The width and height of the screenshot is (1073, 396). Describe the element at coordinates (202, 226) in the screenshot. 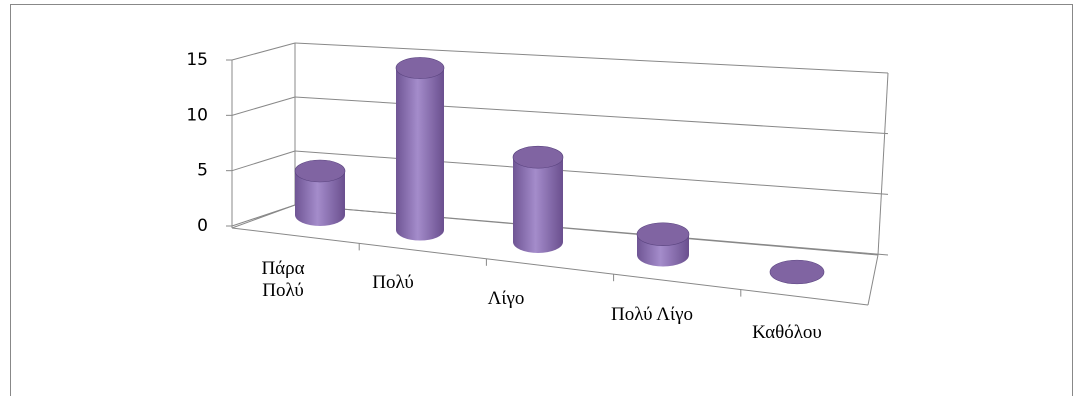

I see `y-tick-label: 0` at that location.